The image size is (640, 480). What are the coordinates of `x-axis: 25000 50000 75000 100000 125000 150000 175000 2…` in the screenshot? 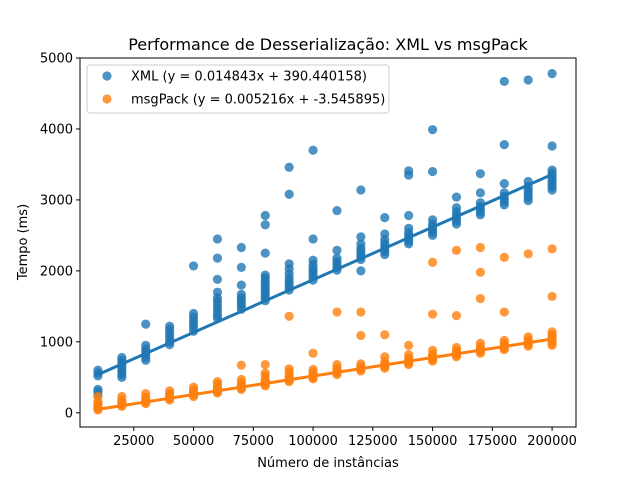 It's located at (345, 438).